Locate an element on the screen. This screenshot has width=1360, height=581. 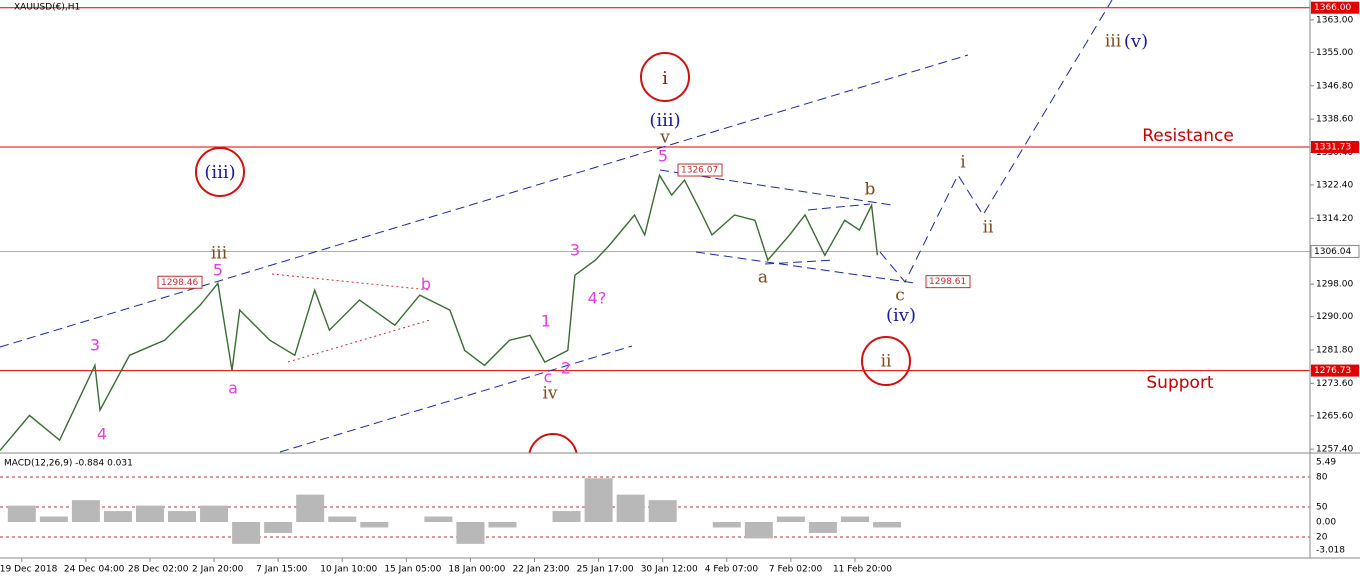
y-tick-label: 1298.00 is located at coordinates (1334, 285).